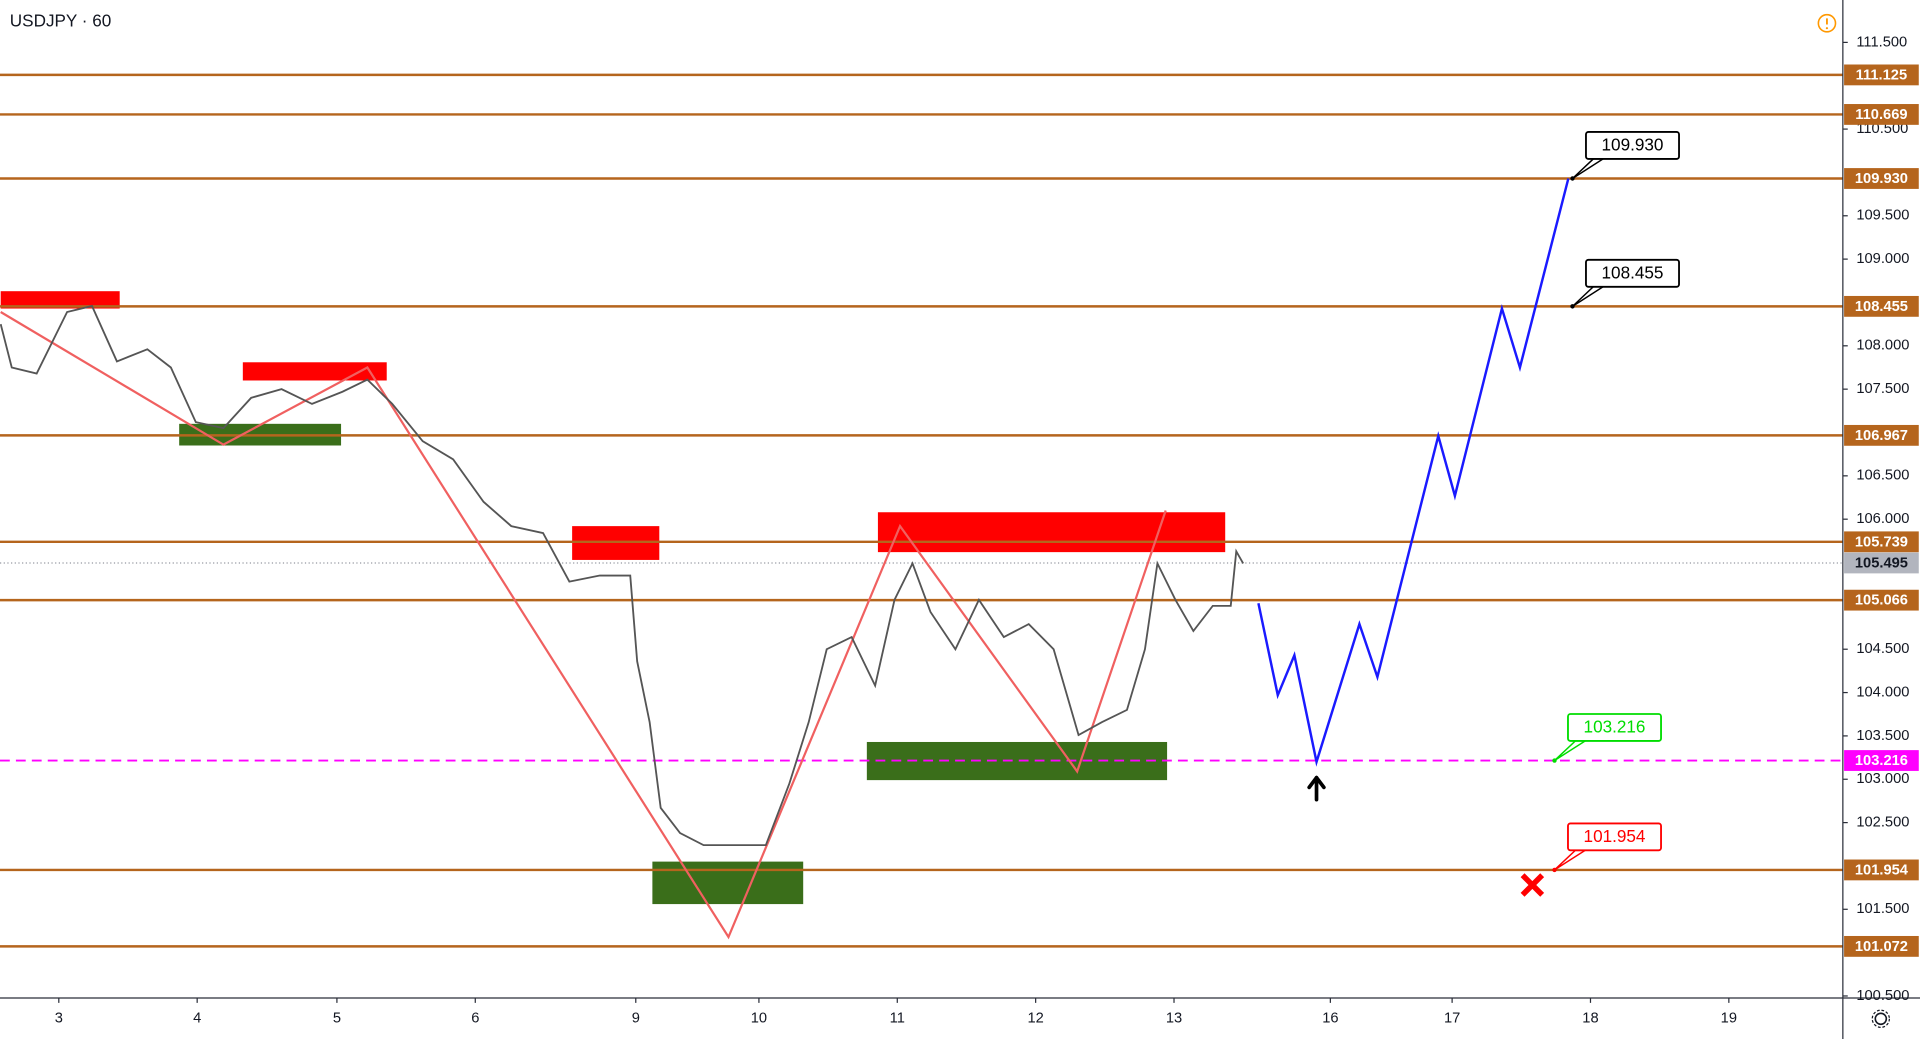  Describe the element at coordinates (1827, 23) in the screenshot. I see `warning-icon` at that location.